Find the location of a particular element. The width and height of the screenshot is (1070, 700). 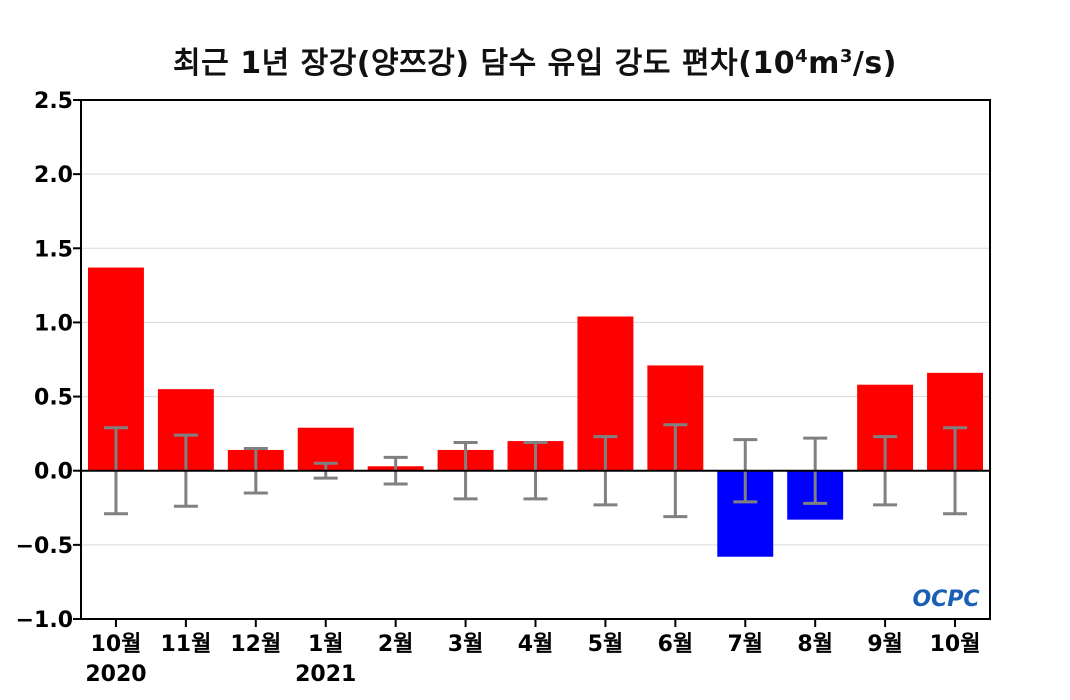

y-tick-label: −0.5 is located at coordinates (44, 546).